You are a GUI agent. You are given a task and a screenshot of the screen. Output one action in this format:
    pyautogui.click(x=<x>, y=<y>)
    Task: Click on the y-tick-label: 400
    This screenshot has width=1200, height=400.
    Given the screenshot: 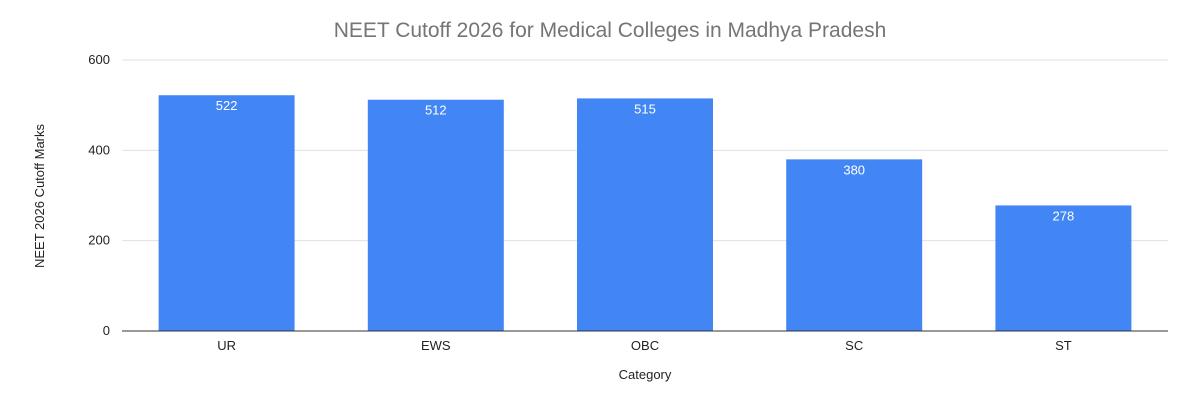 What is the action you would take?
    pyautogui.click(x=99, y=149)
    